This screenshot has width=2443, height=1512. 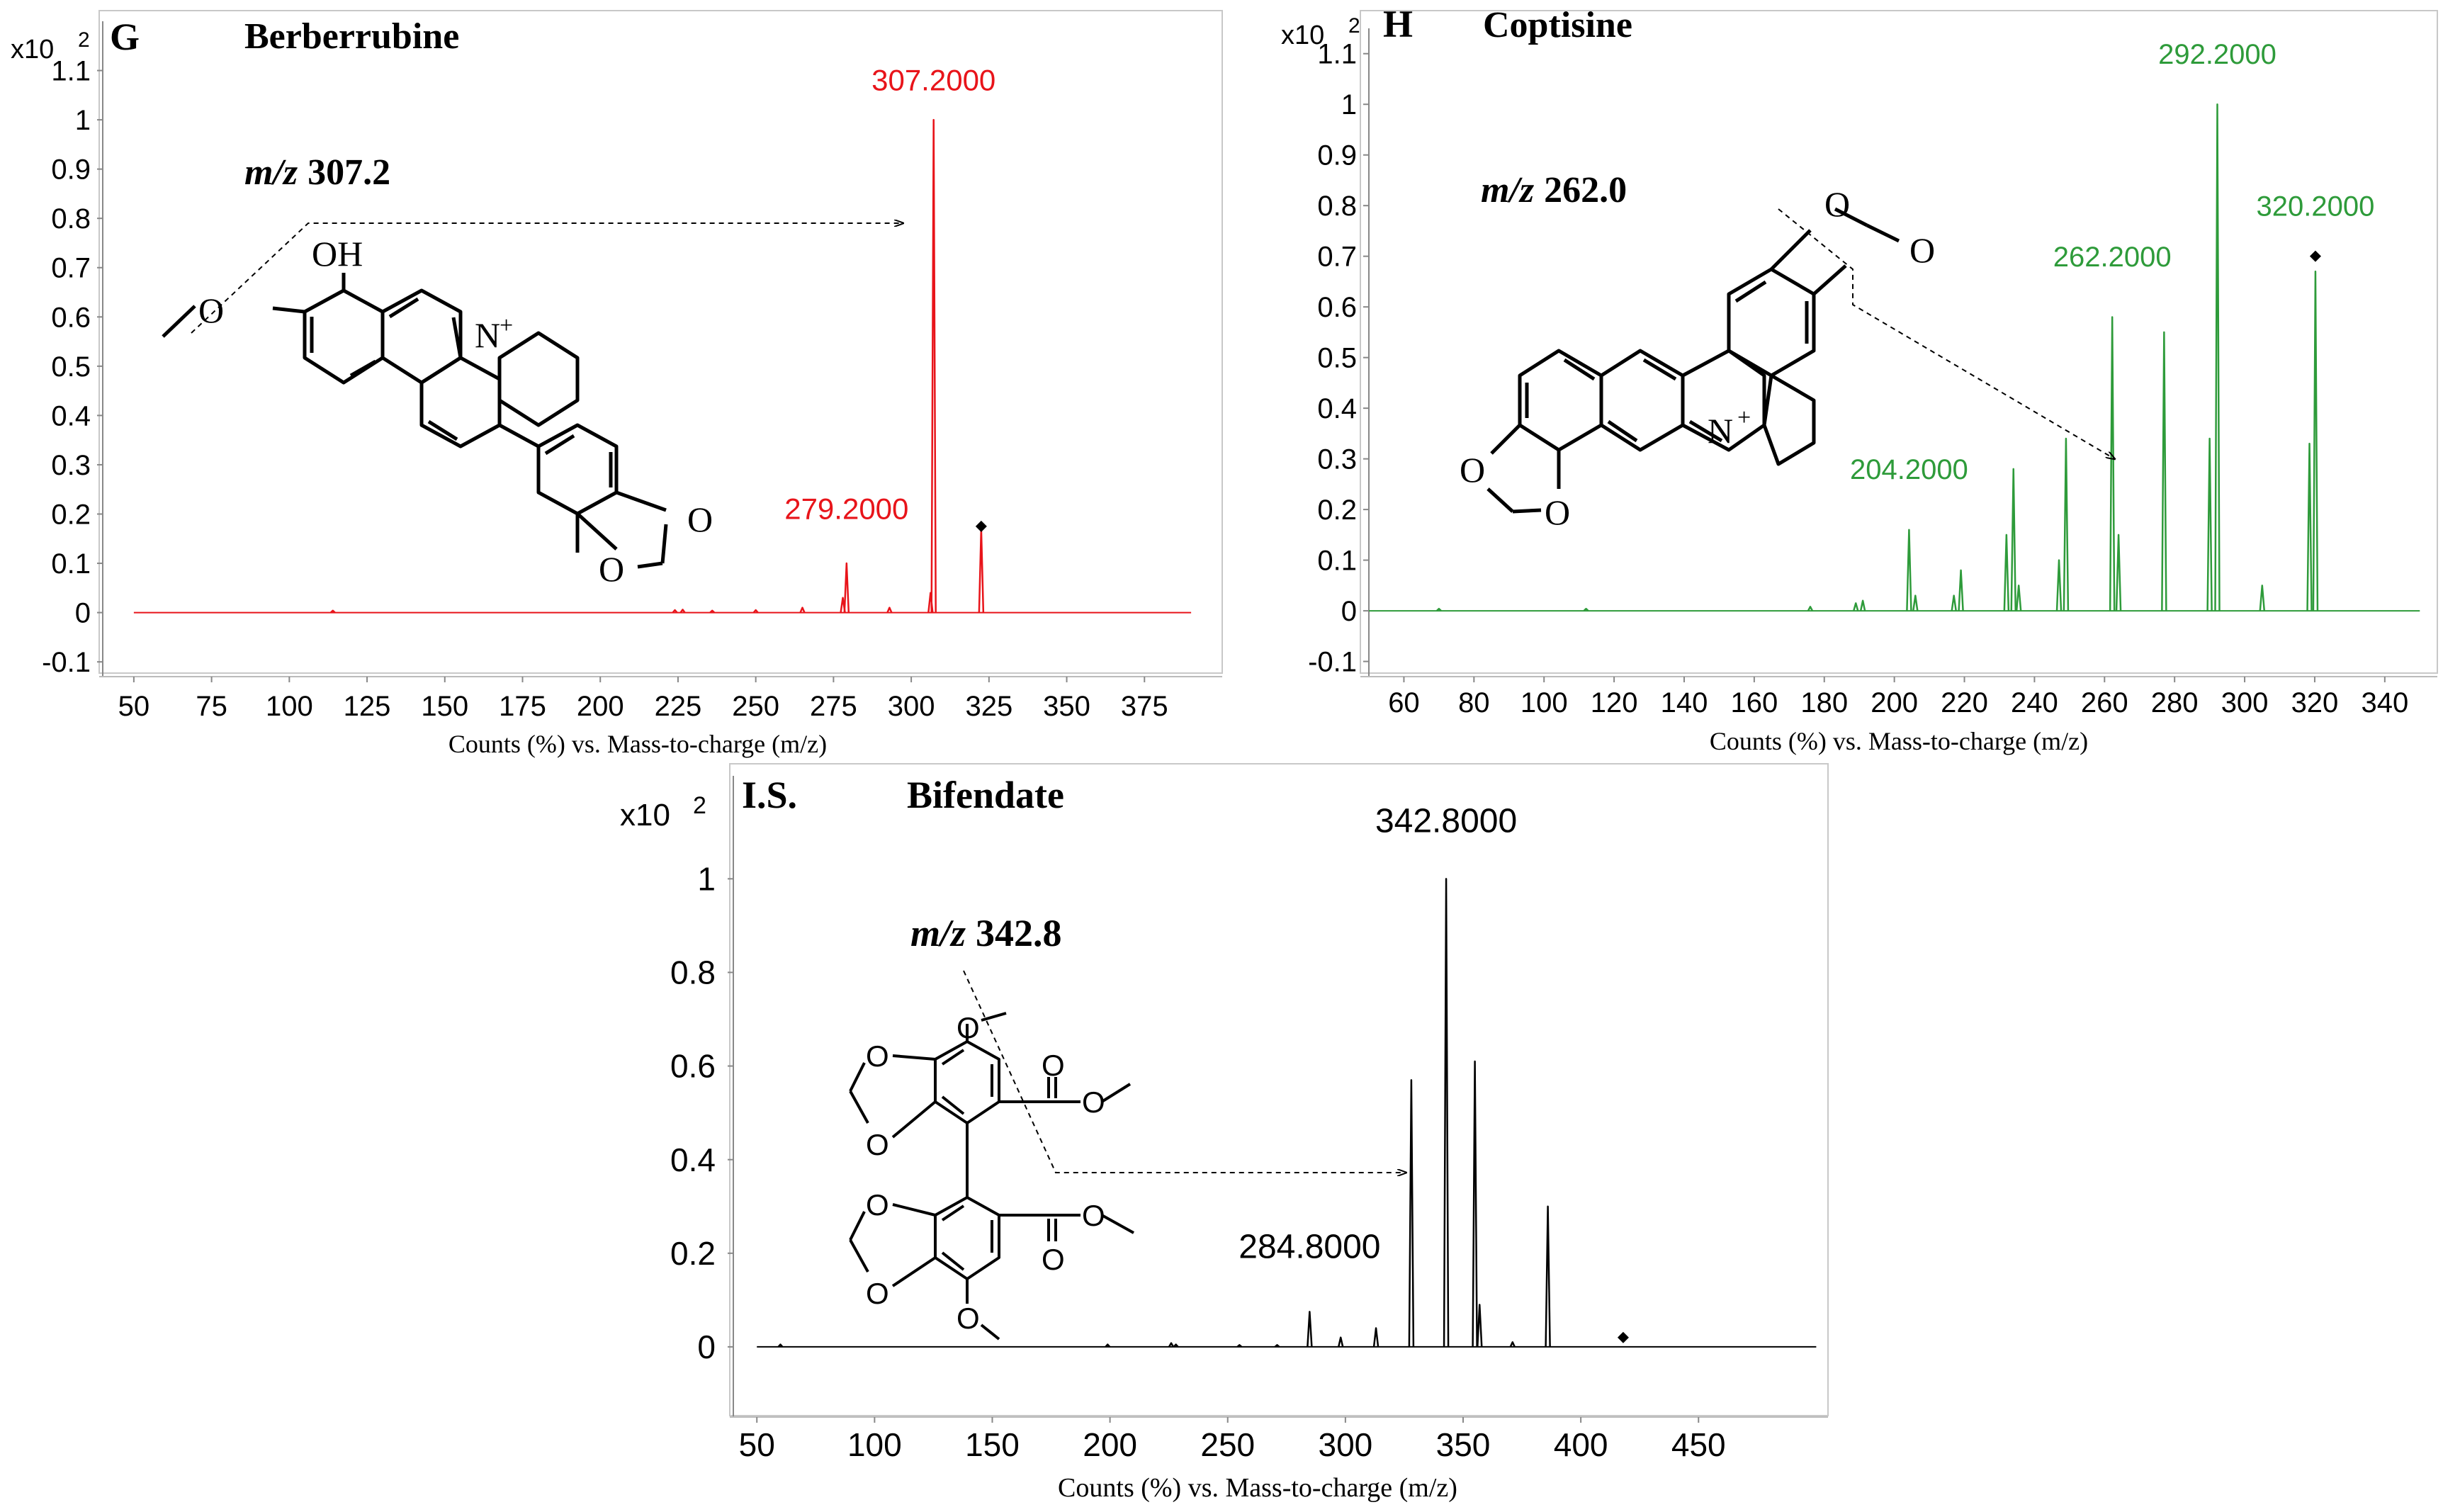 I want to click on atom-o-dioxole-2: O, so click(x=877, y=1144).